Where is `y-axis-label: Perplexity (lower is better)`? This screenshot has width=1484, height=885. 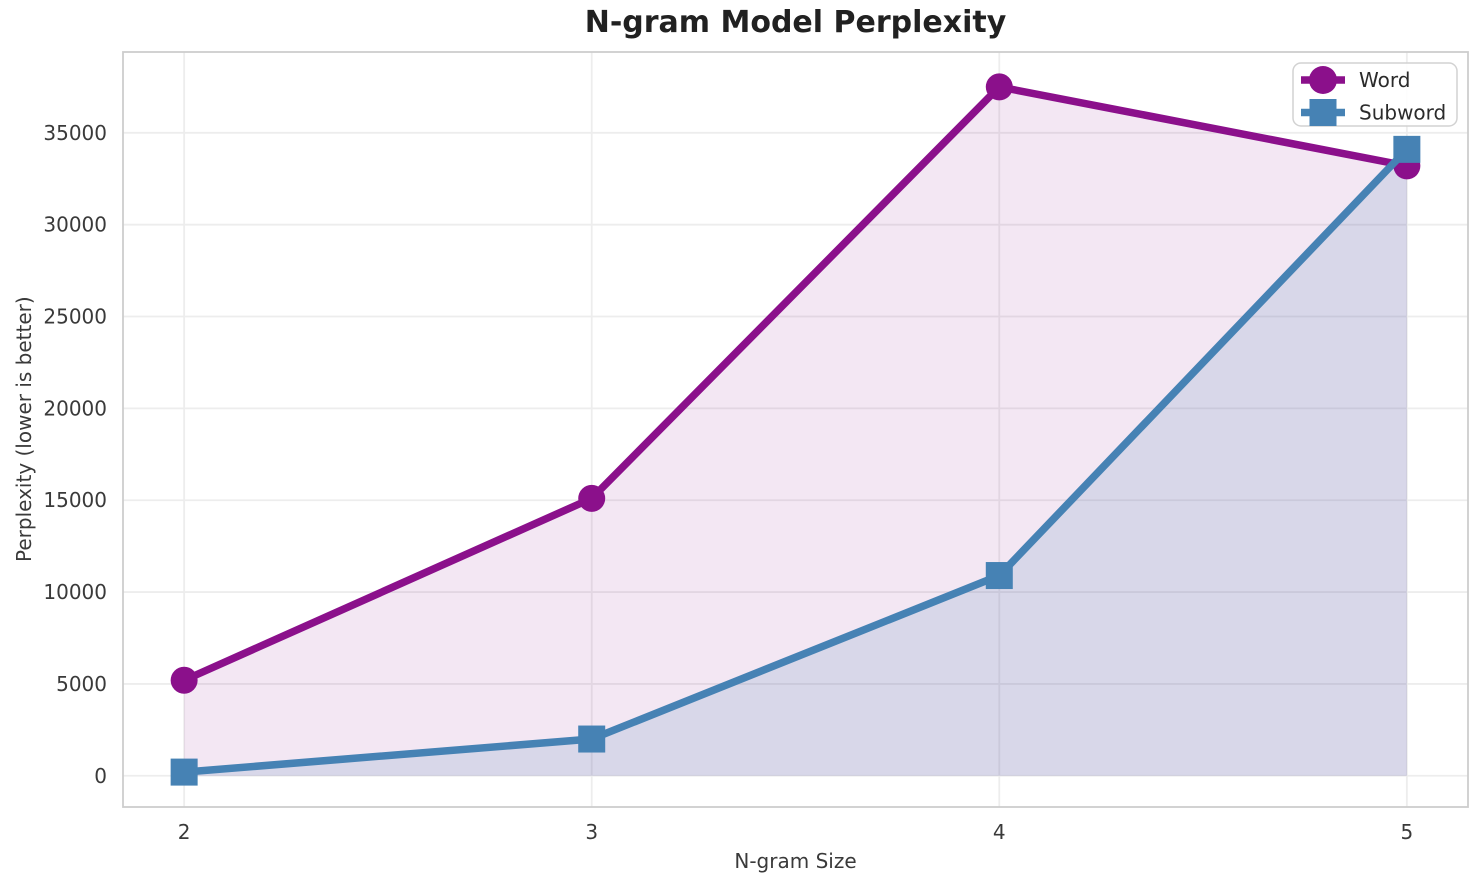 y-axis-label: Perplexity (lower is better) is located at coordinates (24, 429).